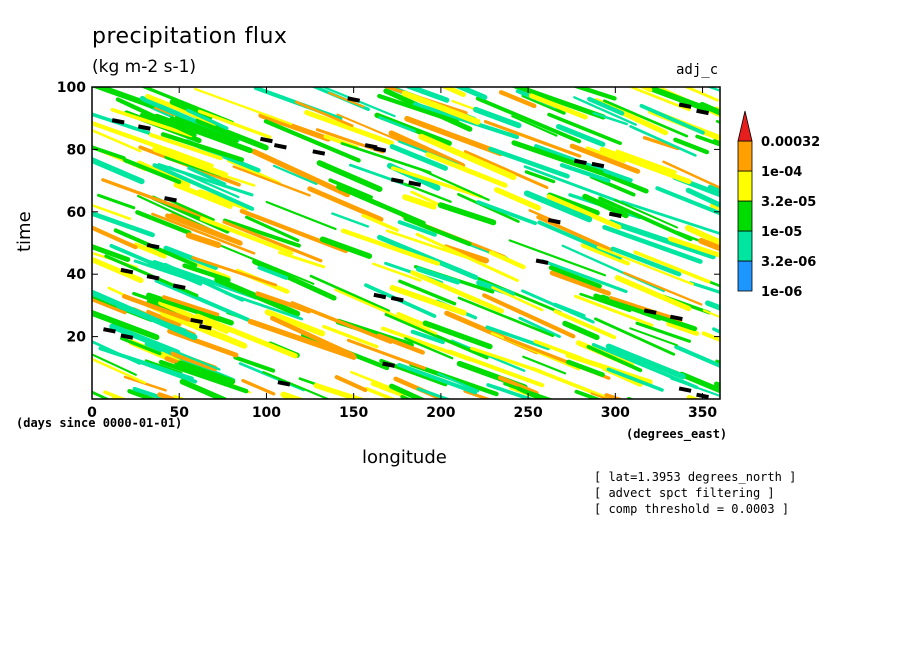 Image resolution: width=904 pixels, height=654 pixels. Describe the element at coordinates (266, 413) in the screenshot. I see `x-tick-label: 100` at that location.